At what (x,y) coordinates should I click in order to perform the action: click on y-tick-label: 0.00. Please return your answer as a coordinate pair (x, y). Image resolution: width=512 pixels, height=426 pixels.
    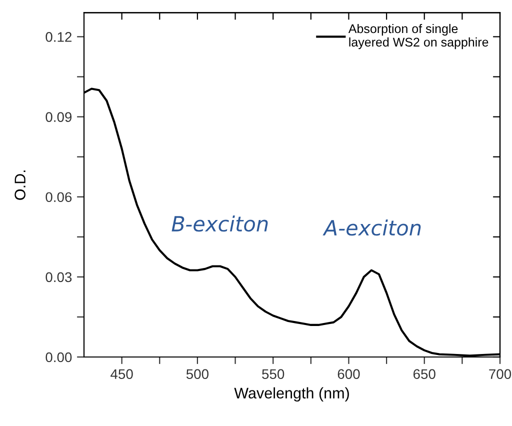
    Looking at the image, I should click on (59, 357).